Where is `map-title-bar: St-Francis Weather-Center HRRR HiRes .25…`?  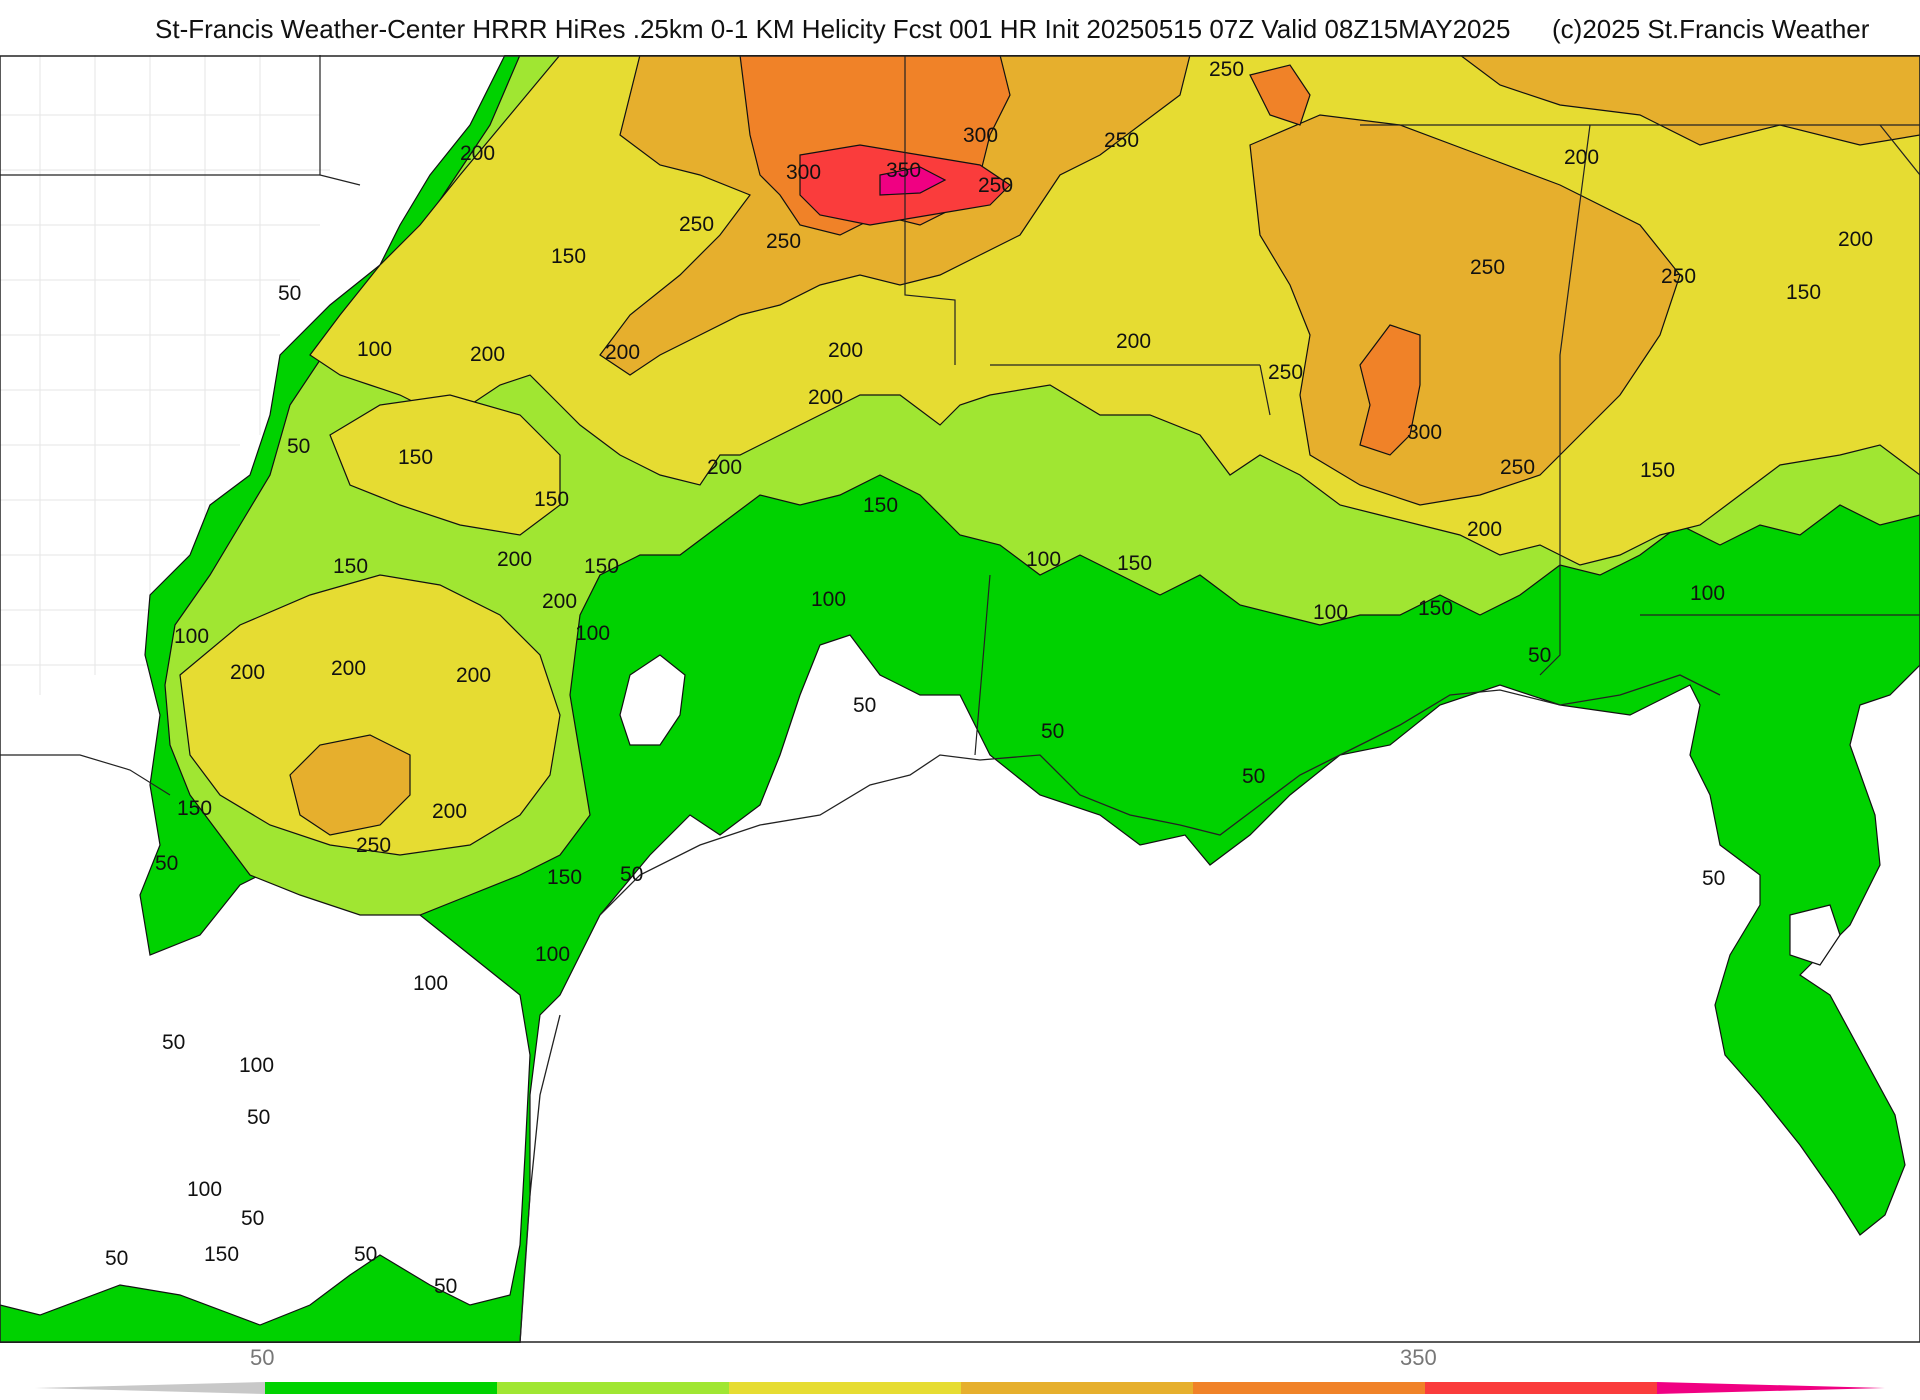
map-title-bar: St-Francis Weather-Center HRRR HiRes .25… is located at coordinates (960, 34).